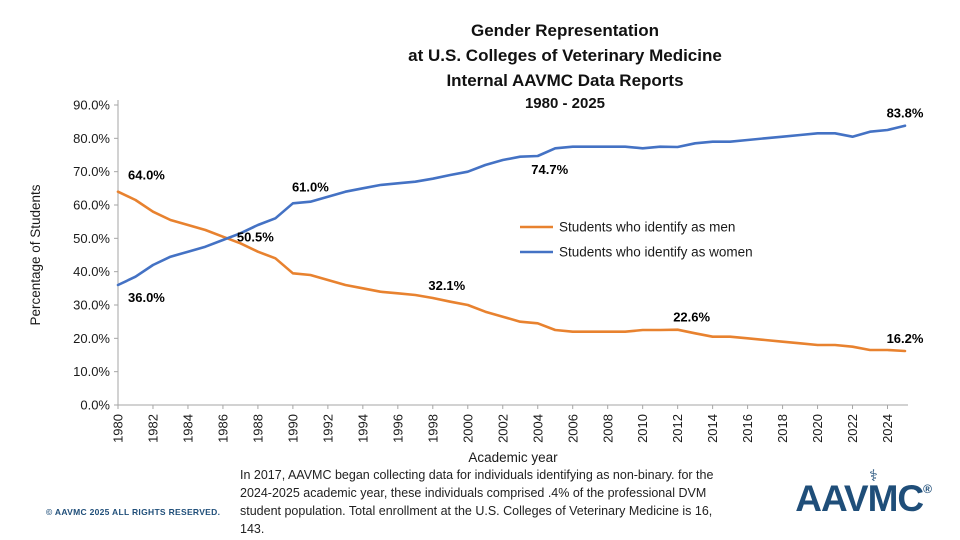 The height and width of the screenshot is (540, 960). What do you see at coordinates (859, 498) in the screenshot?
I see `logo-text: AAVMC` at bounding box center [859, 498].